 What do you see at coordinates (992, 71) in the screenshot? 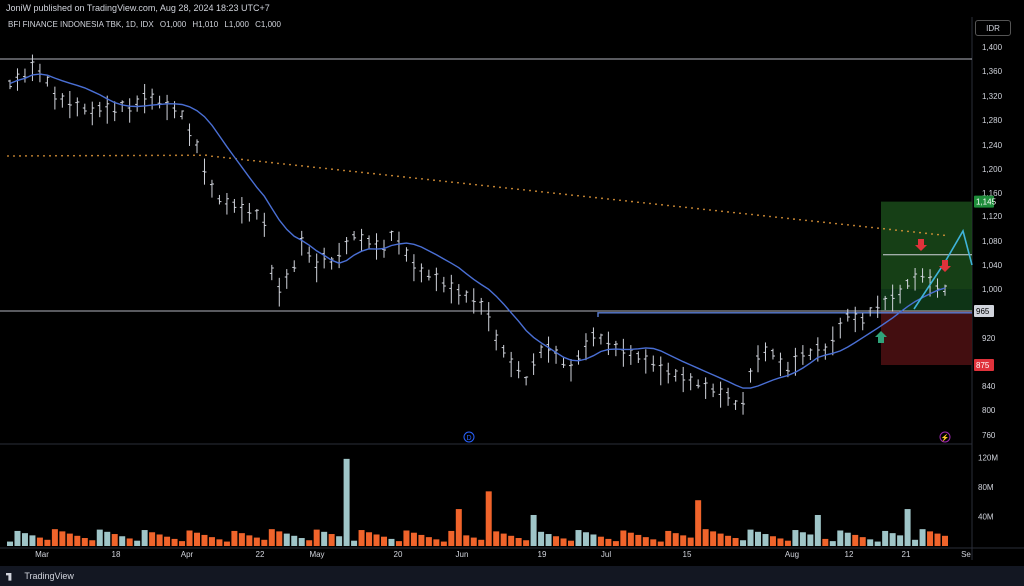
I see `price-tick-label: 1,360` at bounding box center [992, 71].